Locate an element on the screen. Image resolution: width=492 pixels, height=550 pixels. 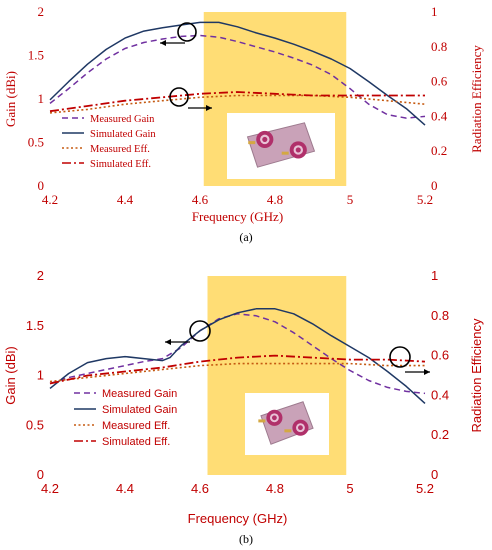
subfigure-label: (b) is located at coordinates (246, 539).